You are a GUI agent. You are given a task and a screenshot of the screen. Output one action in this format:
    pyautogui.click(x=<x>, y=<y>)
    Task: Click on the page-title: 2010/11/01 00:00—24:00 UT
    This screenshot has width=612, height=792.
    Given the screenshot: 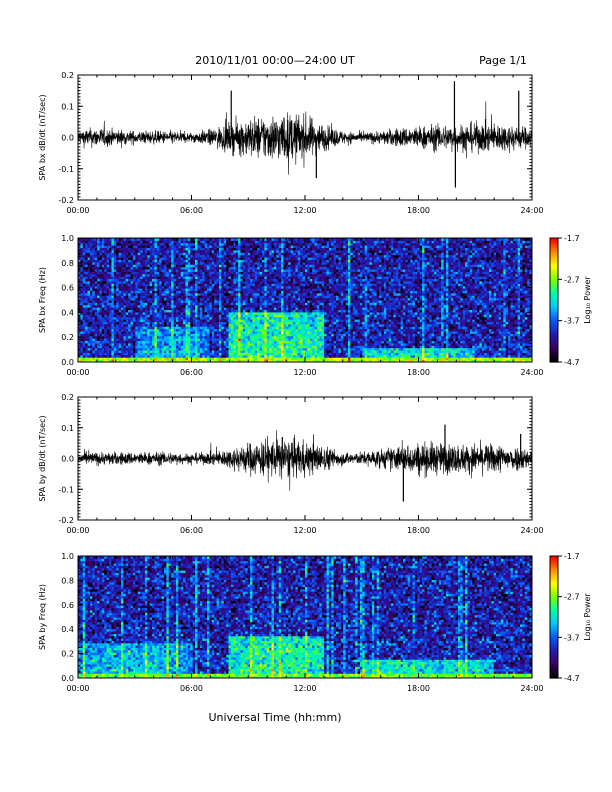 What is the action you would take?
    pyautogui.click(x=275, y=60)
    